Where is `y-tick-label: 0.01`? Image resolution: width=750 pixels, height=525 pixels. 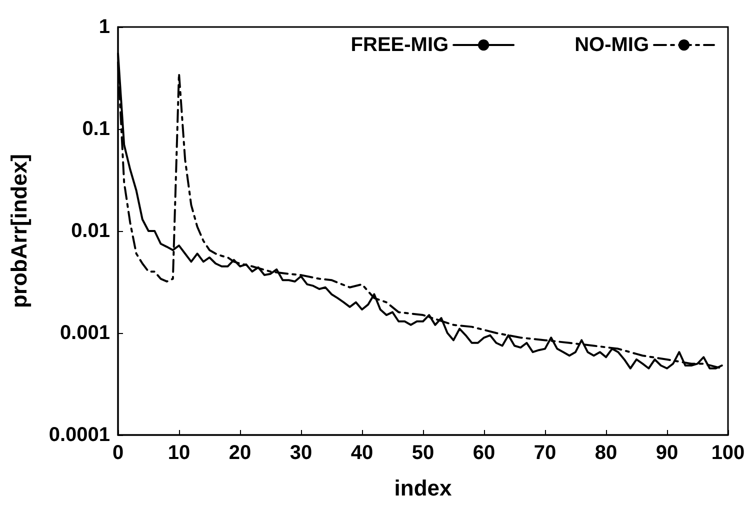 y-tick-label: 0.01 is located at coordinates (90, 231).